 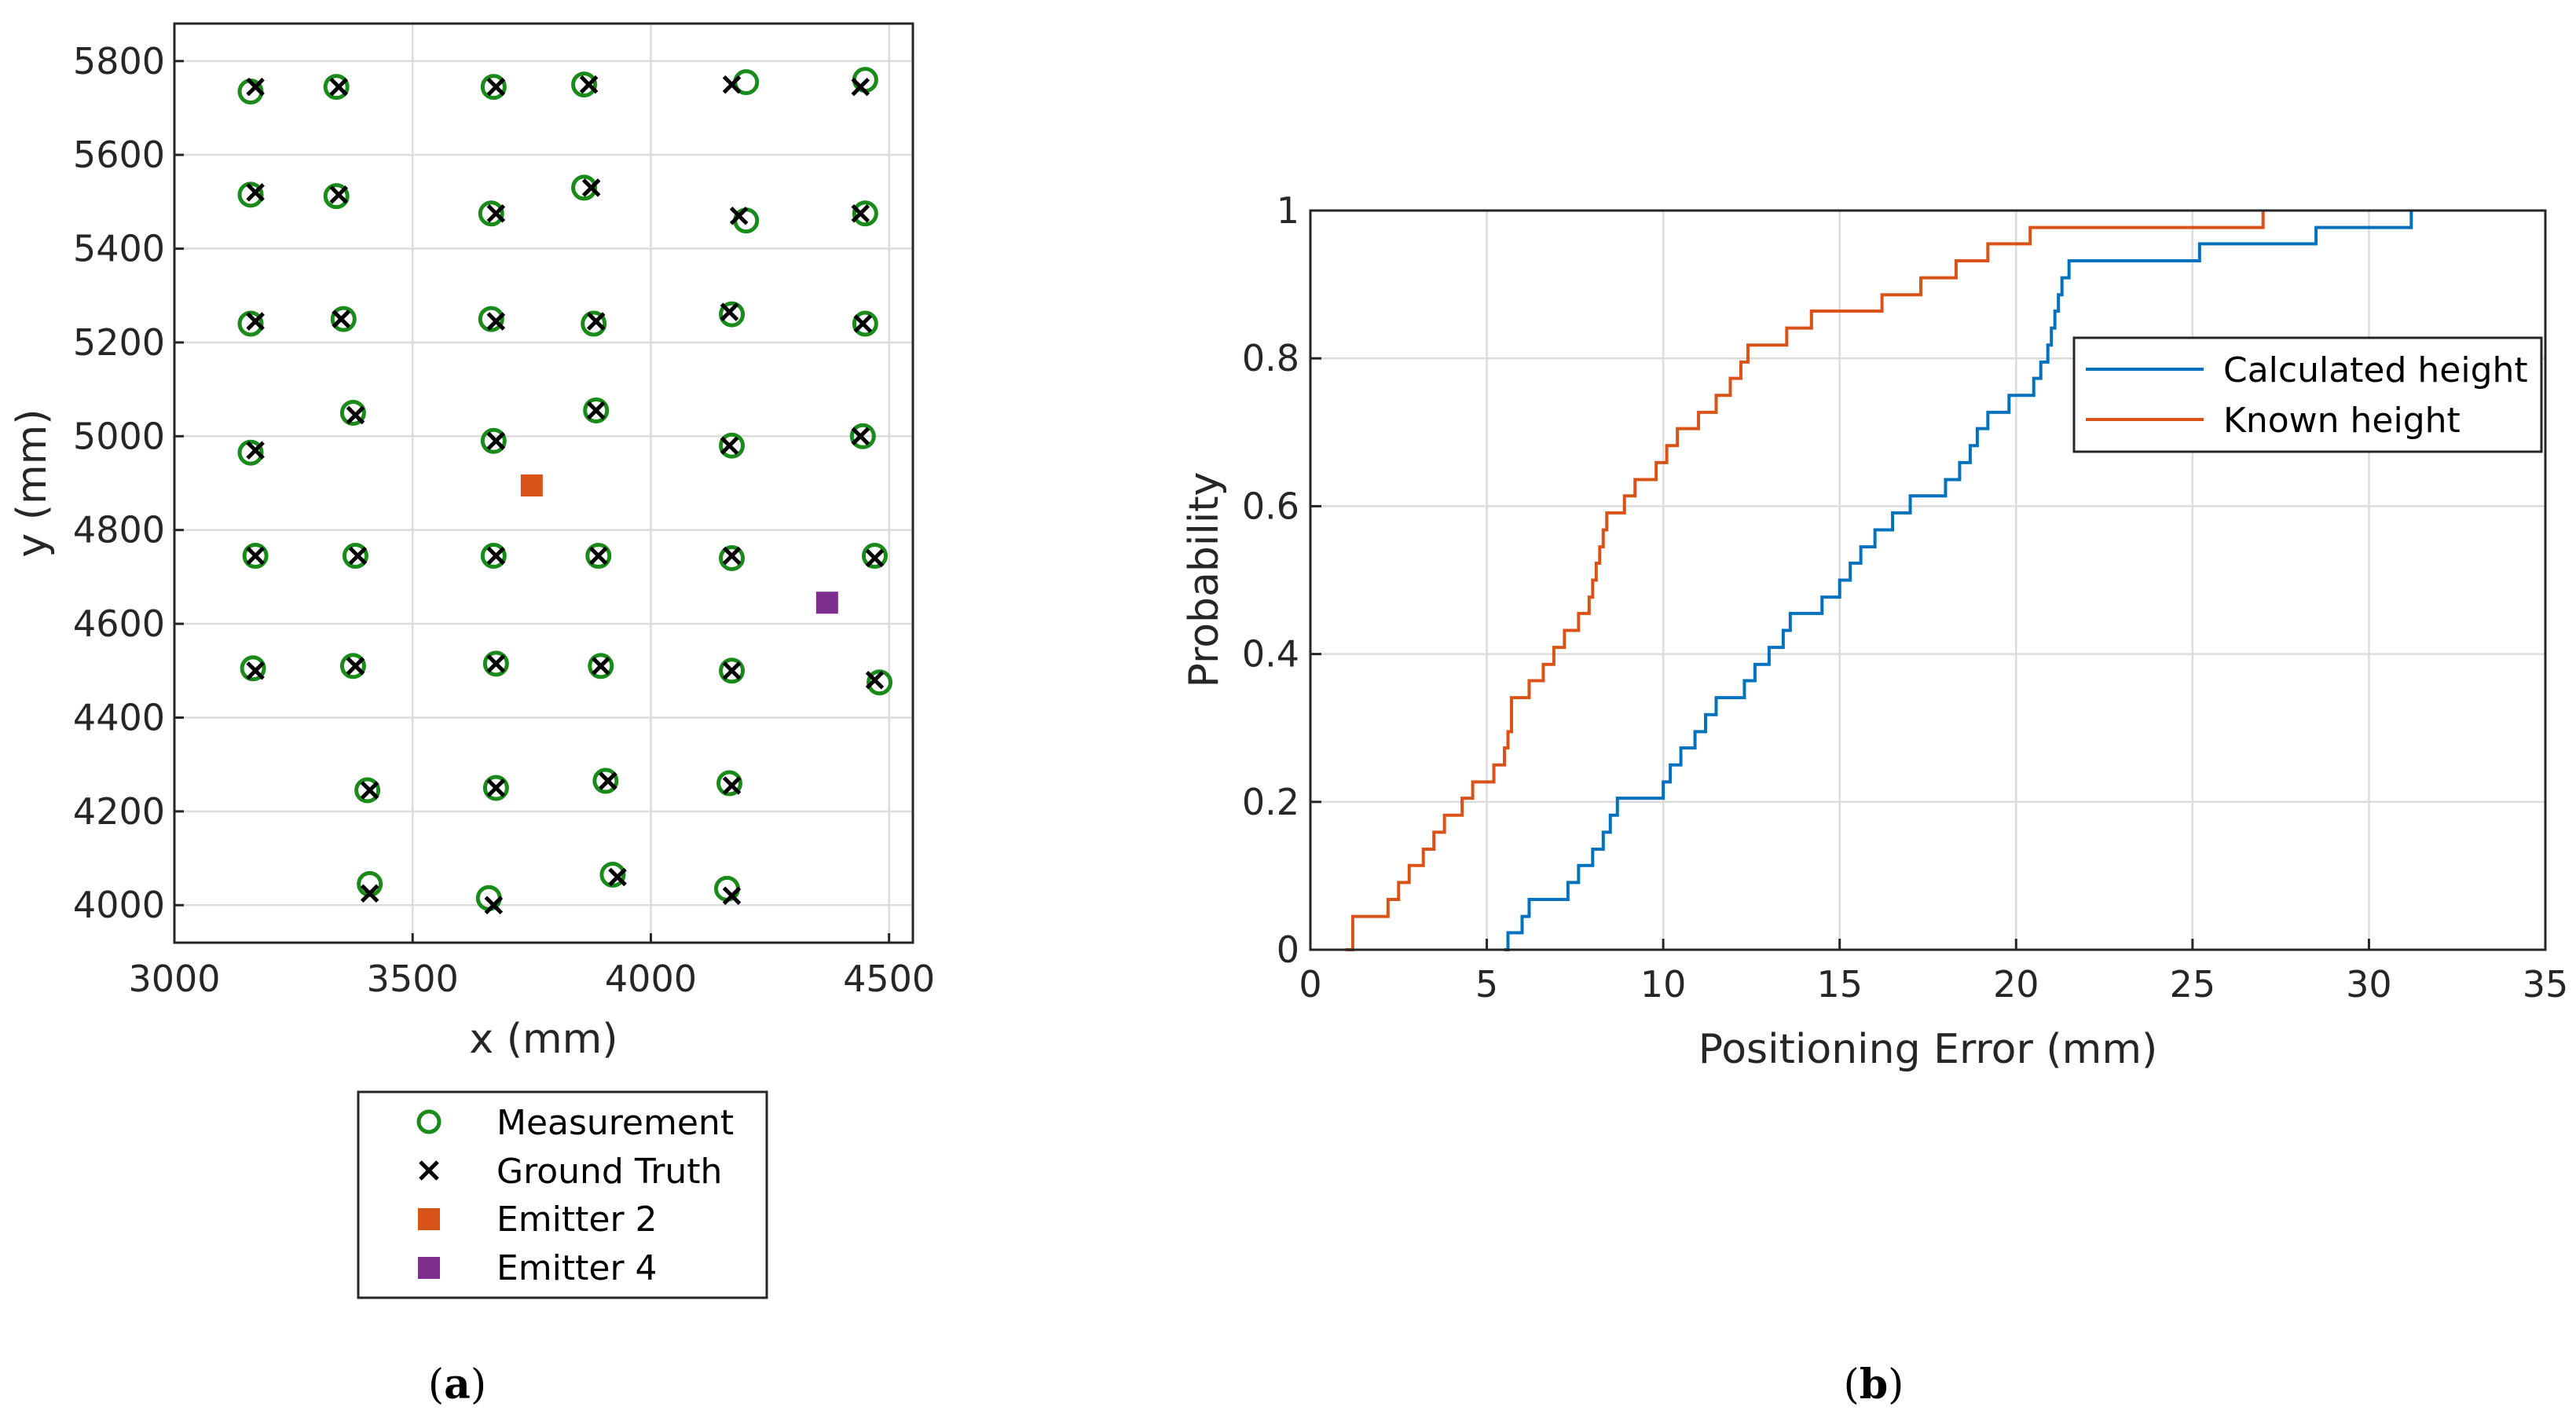 What do you see at coordinates (1664, 984) in the screenshot?
I see `x-tick-label-b: 10` at bounding box center [1664, 984].